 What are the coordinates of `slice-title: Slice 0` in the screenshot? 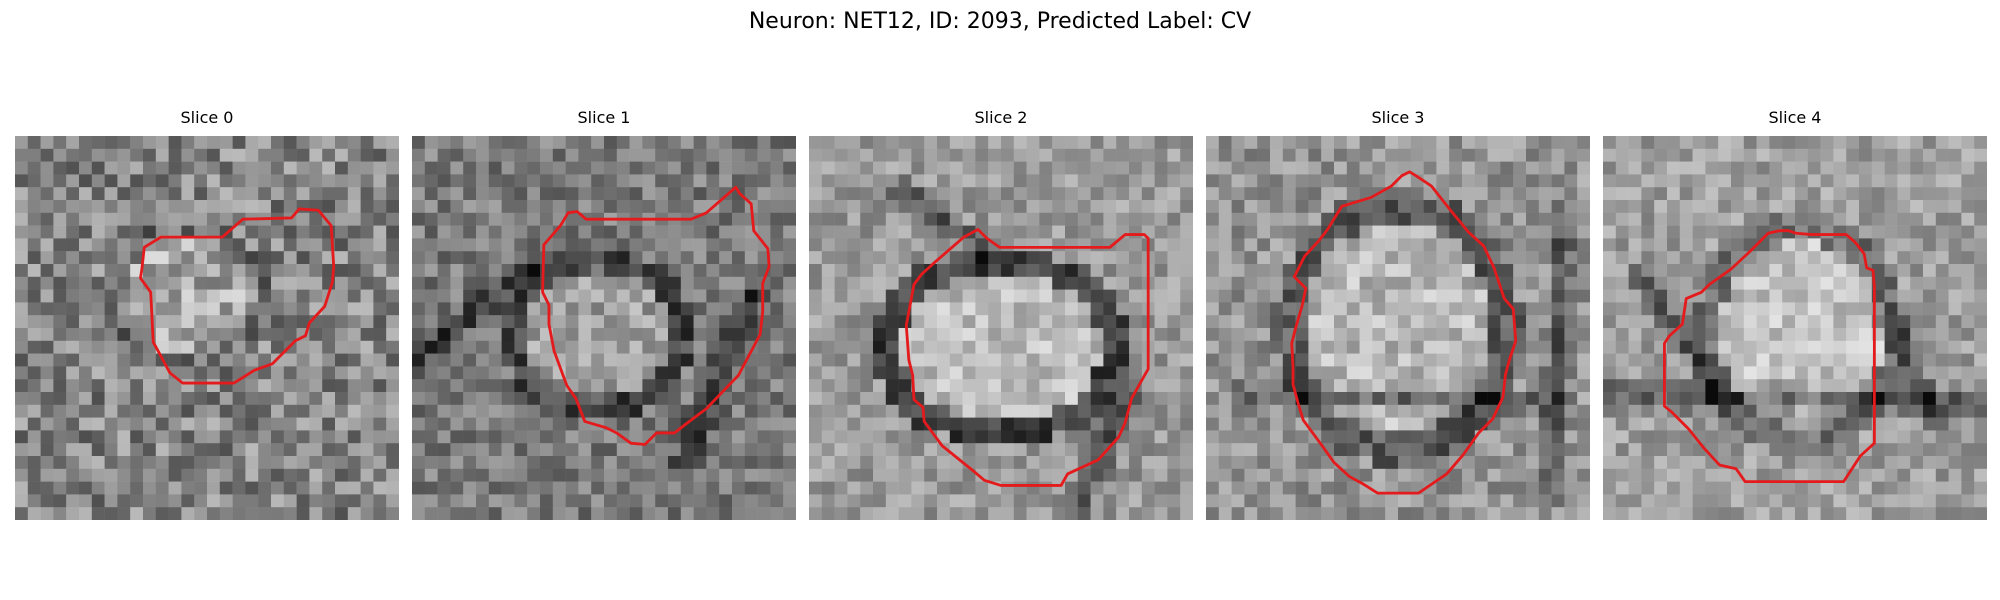 It's located at (207, 117).